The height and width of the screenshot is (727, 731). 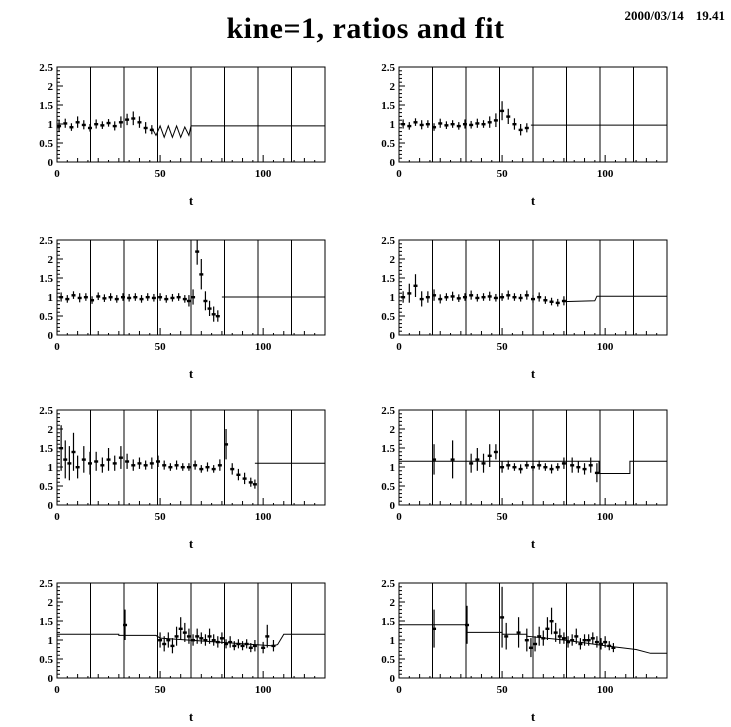 I want to click on y-tick-label: 0, so click(x=393, y=506).